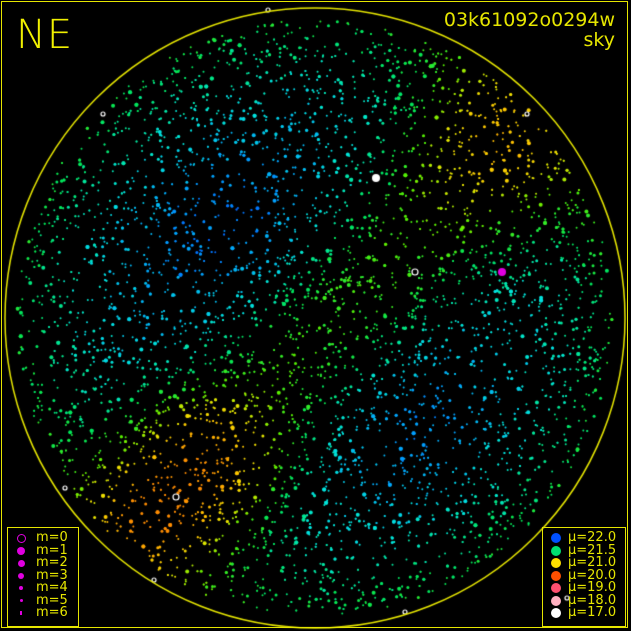 Image resolution: width=631 pixels, height=631 pixels. What do you see at coordinates (592, 587) in the screenshot?
I see `legend-label: μ=19.0` at bounding box center [592, 587].